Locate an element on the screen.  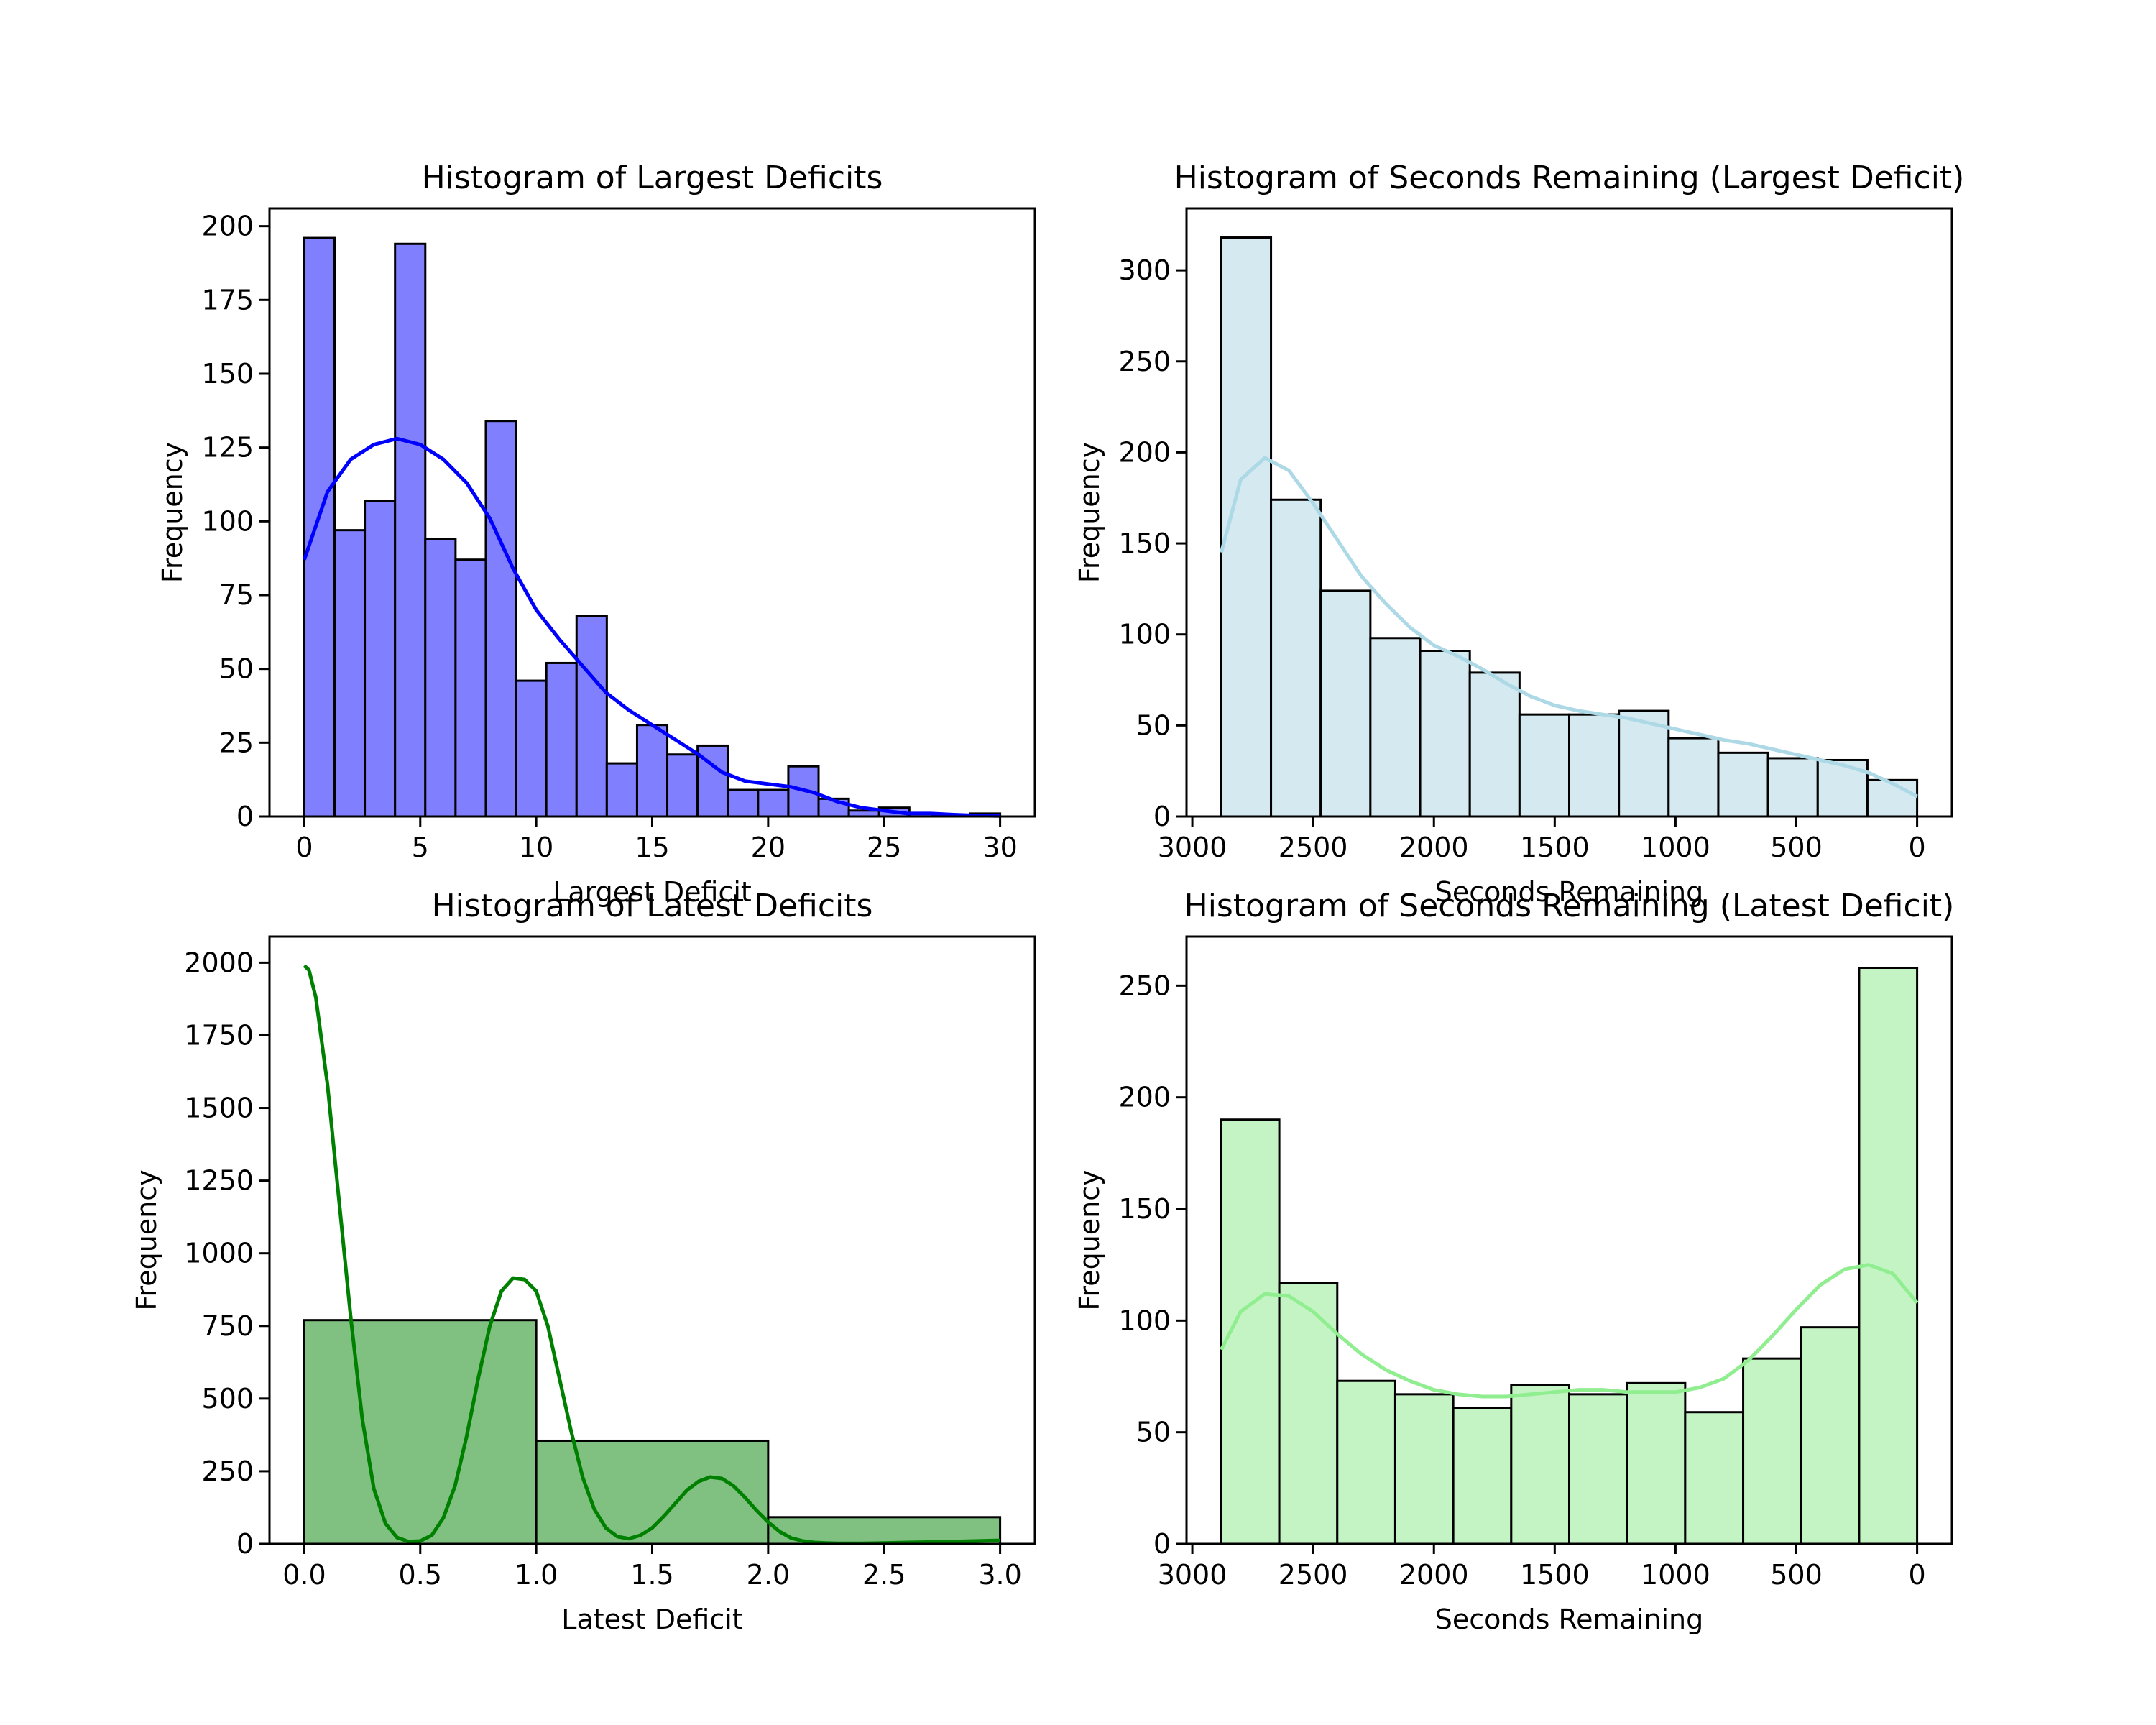
y-tick-label: 1500 is located at coordinates (219, 1108).